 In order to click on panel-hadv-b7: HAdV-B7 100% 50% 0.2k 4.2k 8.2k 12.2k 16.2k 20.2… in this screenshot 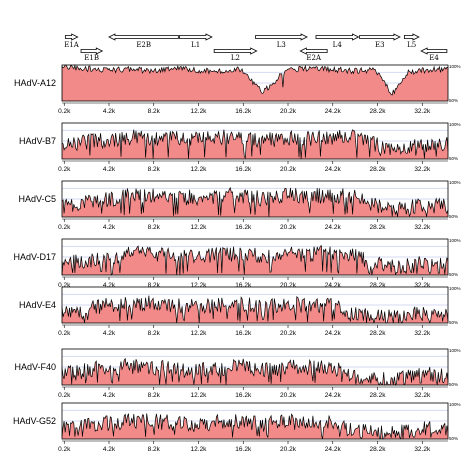, I will do `click(240, 147)`.